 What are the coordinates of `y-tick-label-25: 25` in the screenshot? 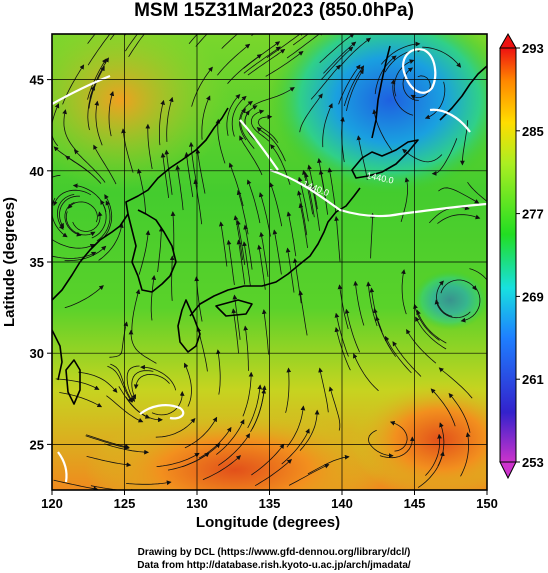 It's located at (37, 444).